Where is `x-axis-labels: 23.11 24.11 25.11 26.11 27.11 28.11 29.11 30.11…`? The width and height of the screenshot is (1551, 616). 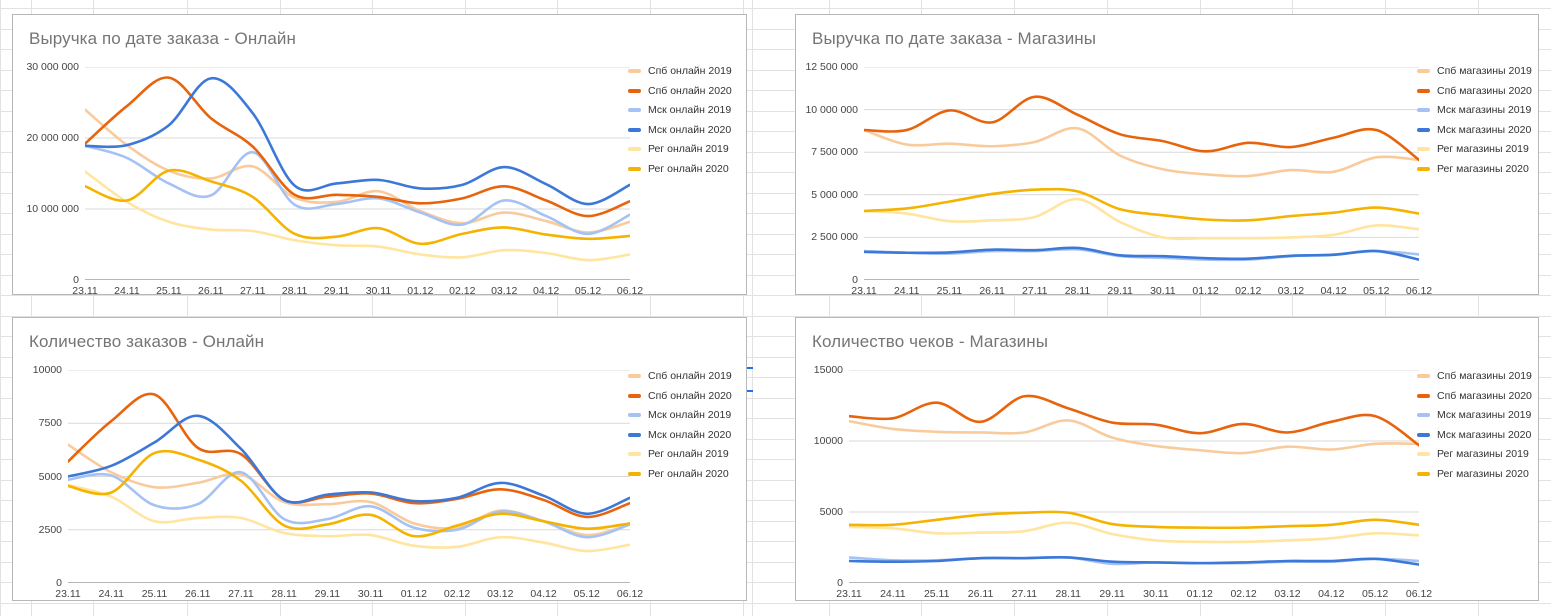
x-axis-labels: 23.11 24.11 25.11 26.11 27.11 28.11 29.11 30.11… is located at coordinates (349, 594).